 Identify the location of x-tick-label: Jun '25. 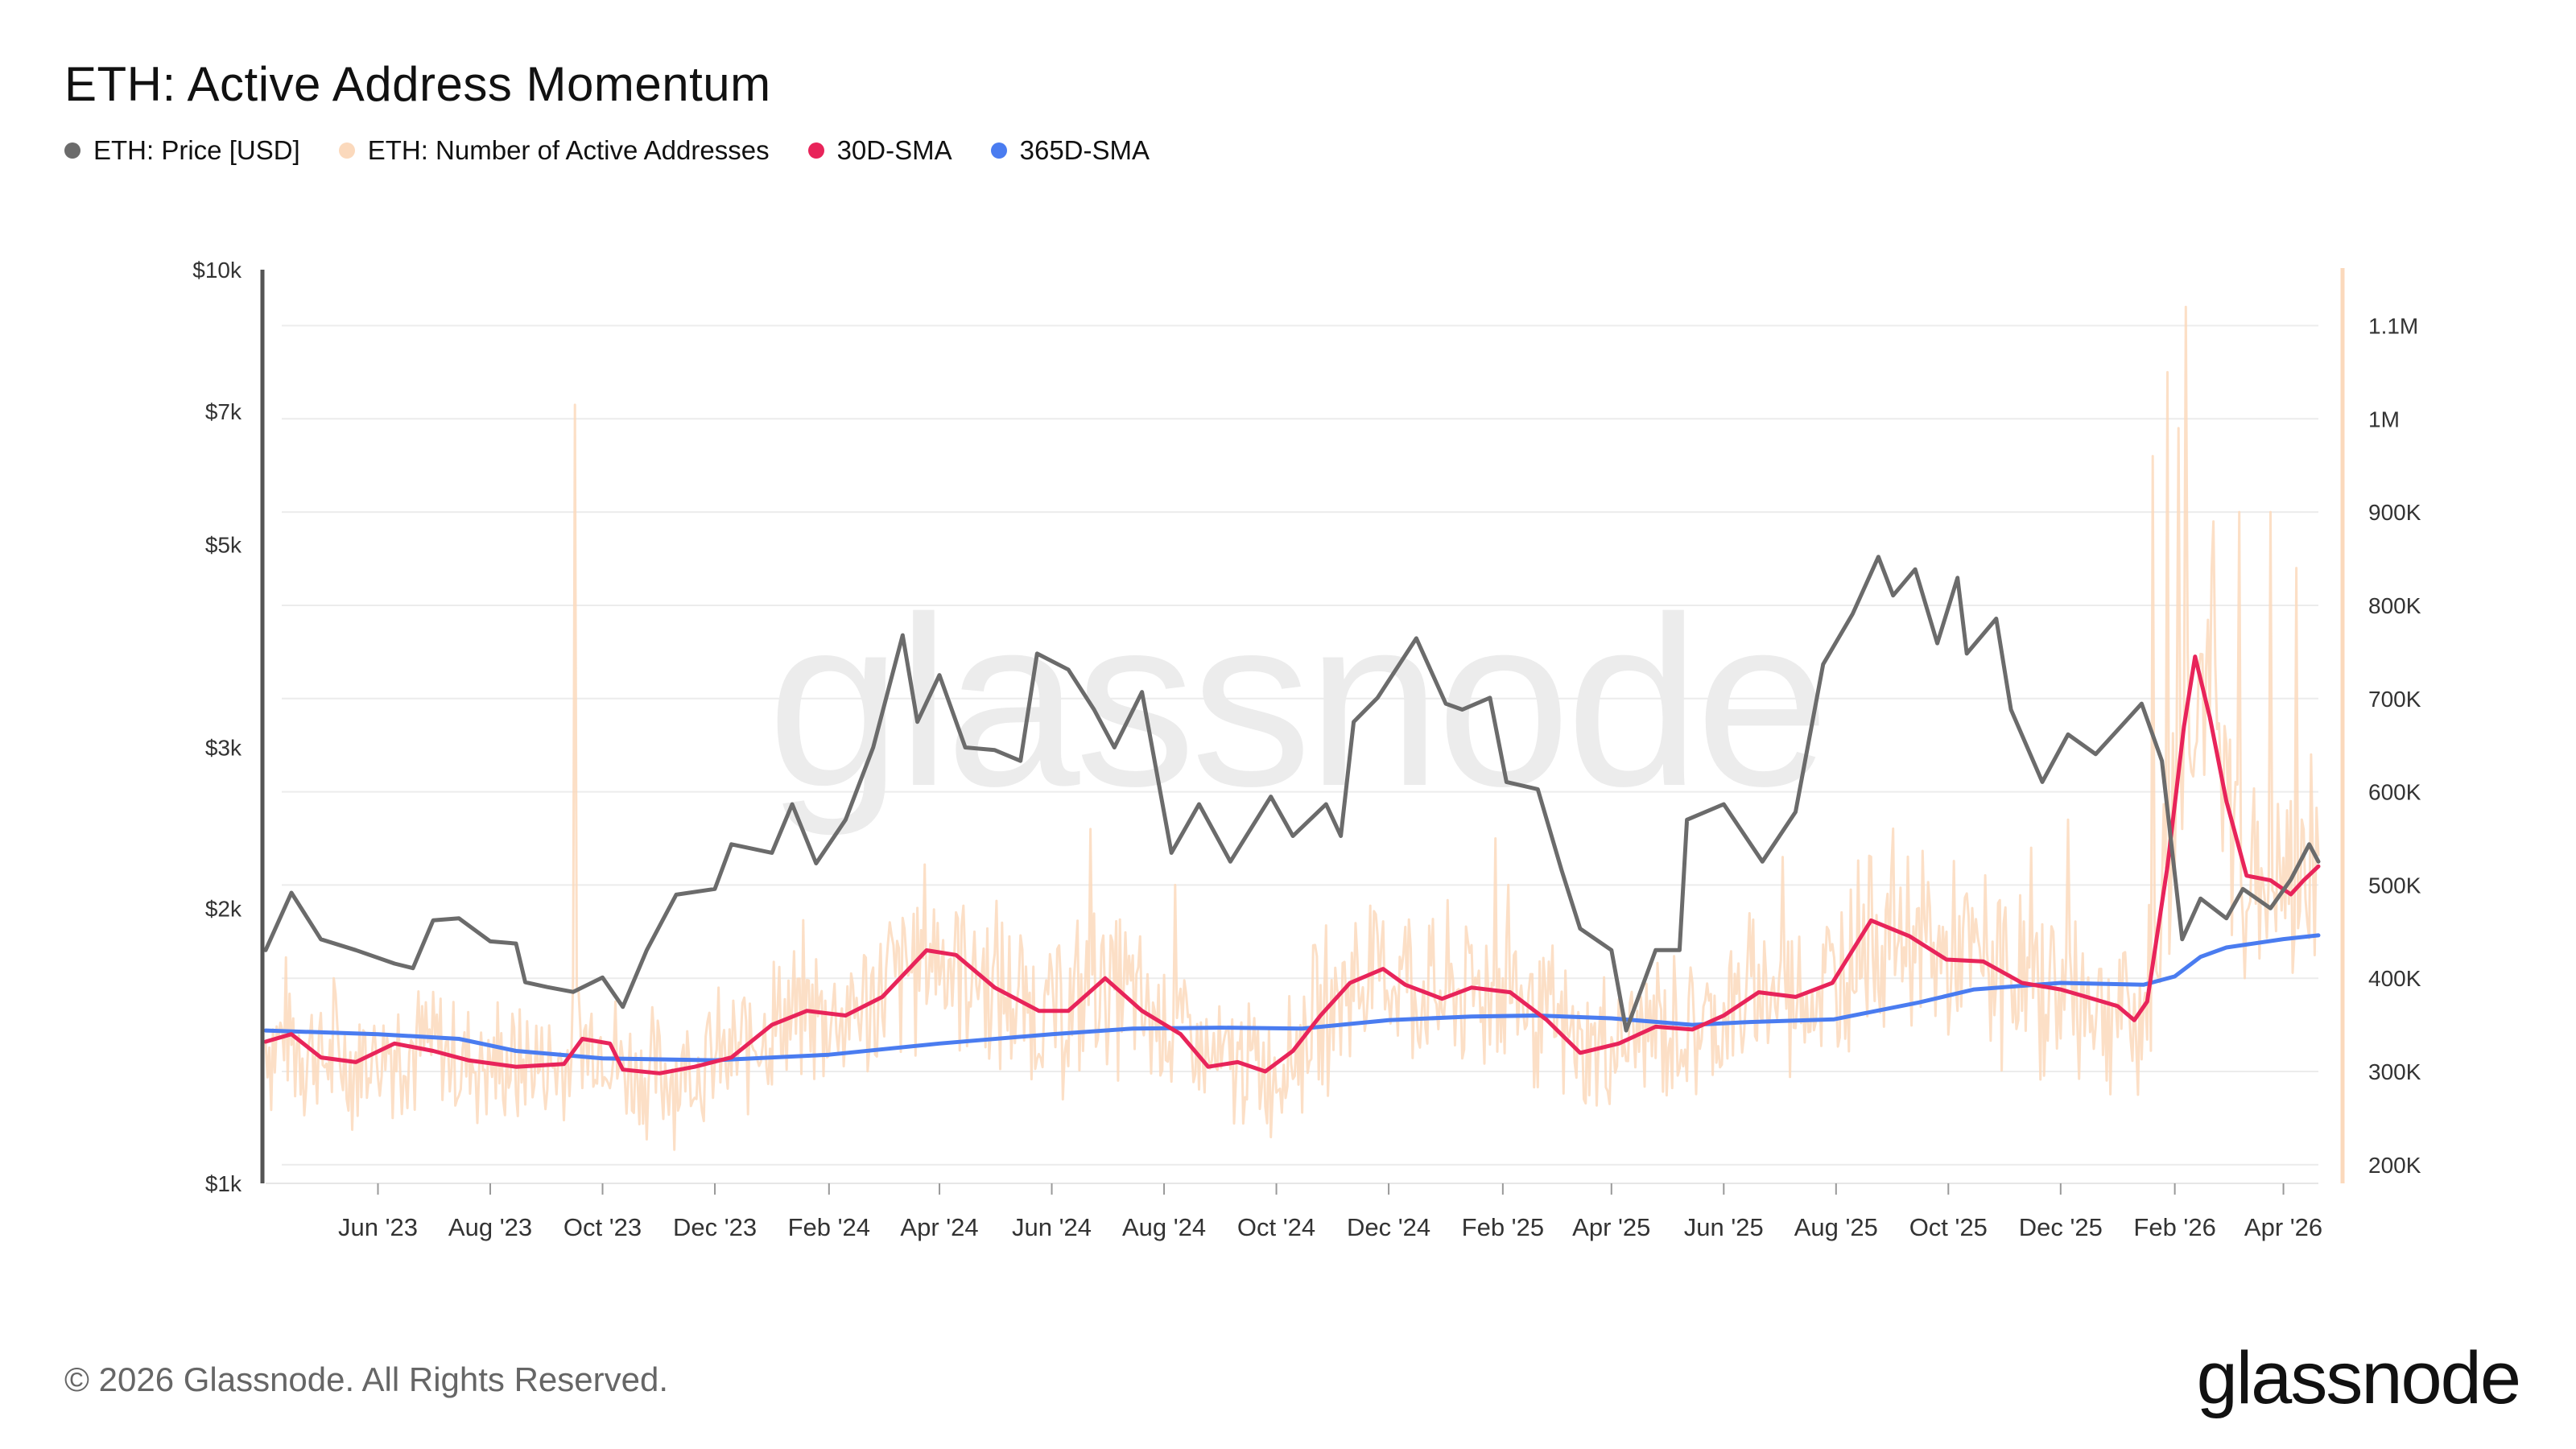
(1724, 1227).